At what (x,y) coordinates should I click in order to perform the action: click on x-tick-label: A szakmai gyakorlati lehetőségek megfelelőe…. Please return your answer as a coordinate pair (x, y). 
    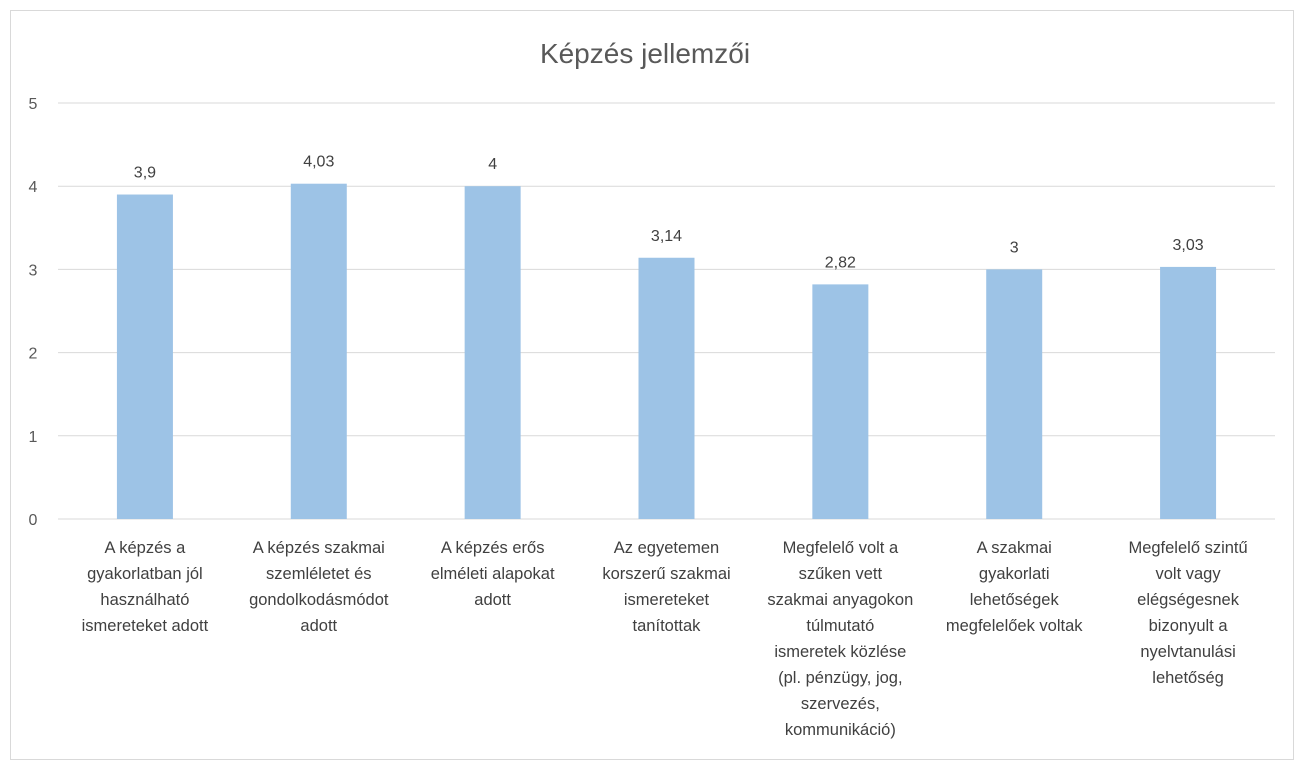
    Looking at the image, I should click on (1014, 587).